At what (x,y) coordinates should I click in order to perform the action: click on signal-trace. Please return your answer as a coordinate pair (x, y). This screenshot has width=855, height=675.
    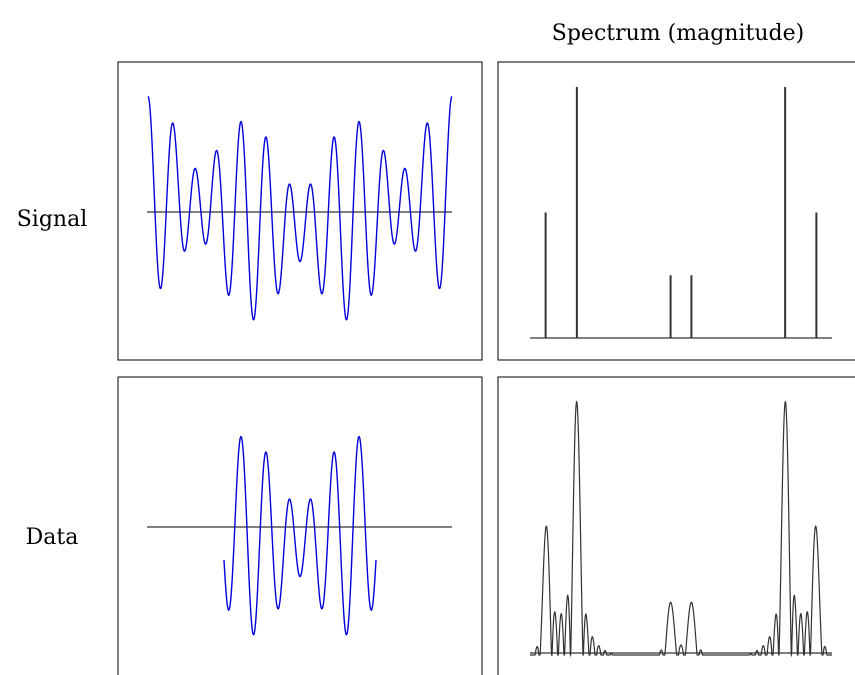
    Looking at the image, I should click on (300, 208).